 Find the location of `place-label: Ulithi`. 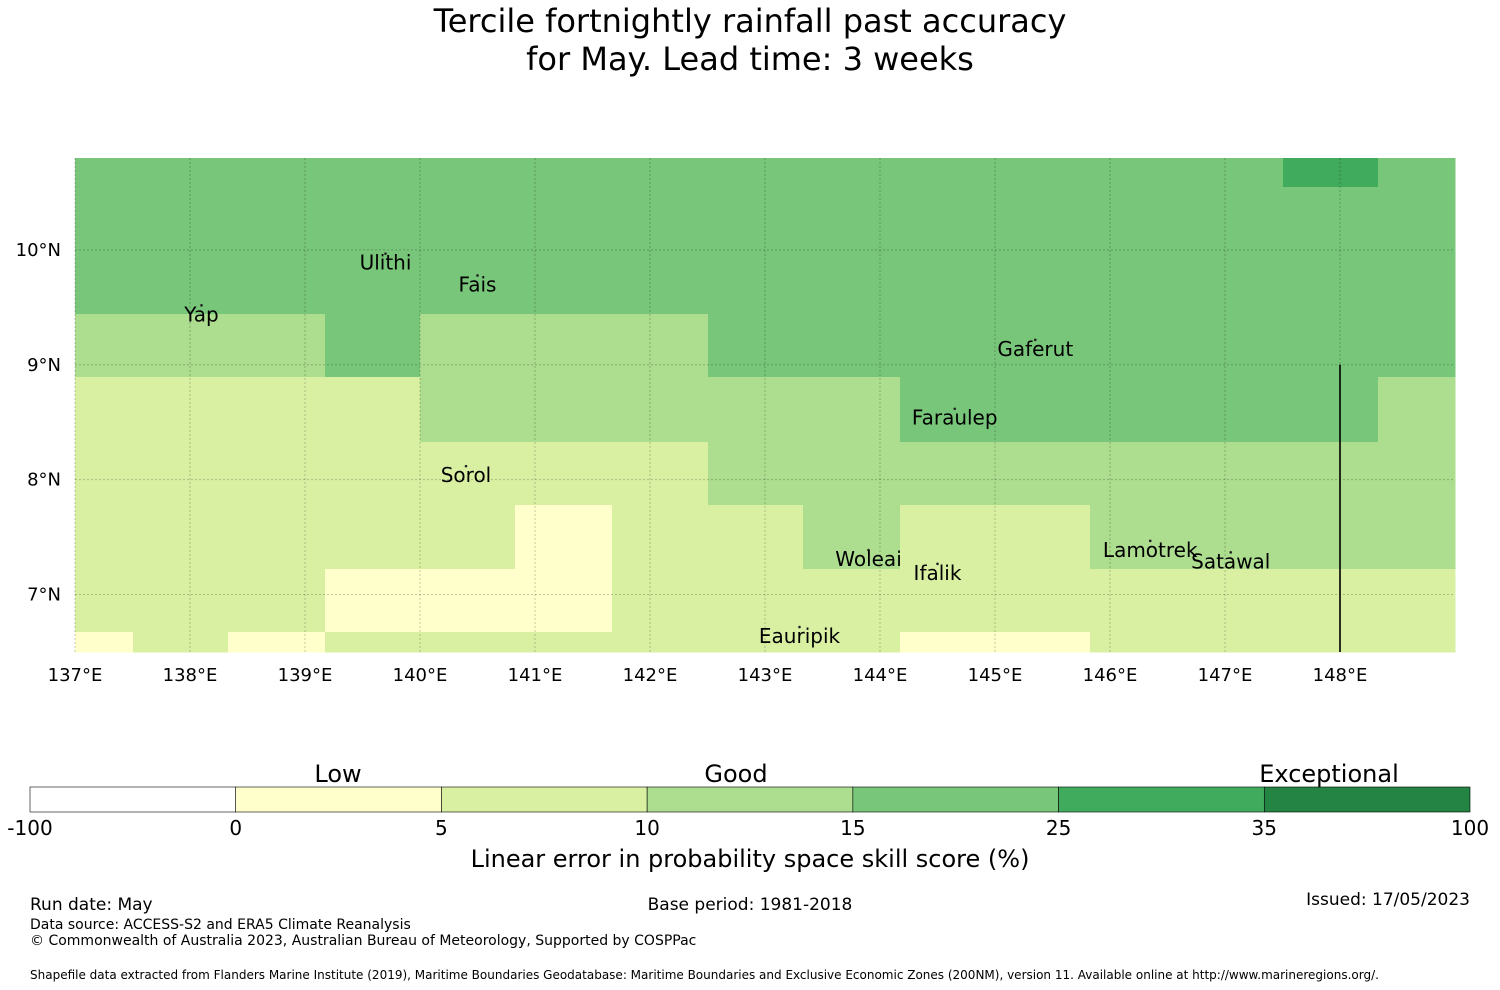

place-label: Ulithi is located at coordinates (386, 263).